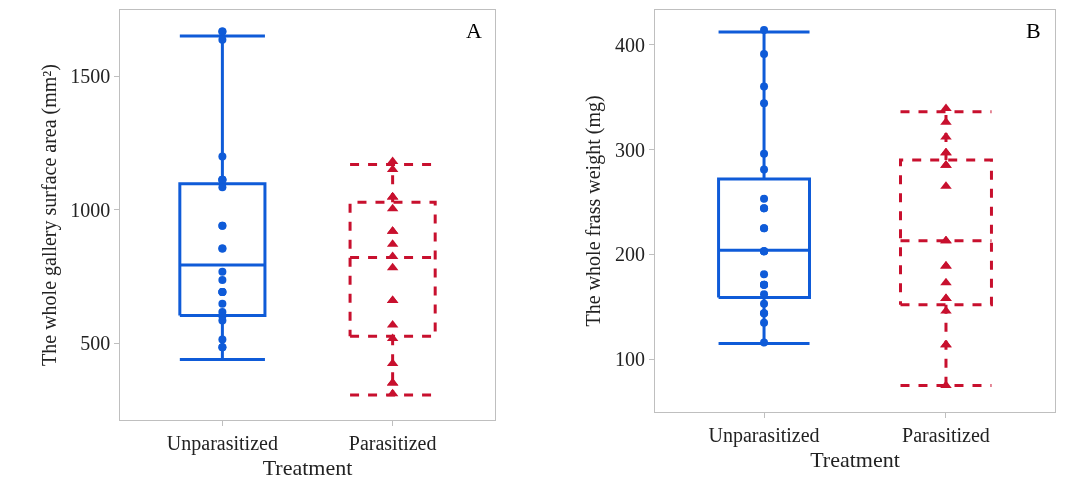 The height and width of the screenshot is (485, 1068). What do you see at coordinates (1033, 30) in the screenshot?
I see `annotation: B` at bounding box center [1033, 30].